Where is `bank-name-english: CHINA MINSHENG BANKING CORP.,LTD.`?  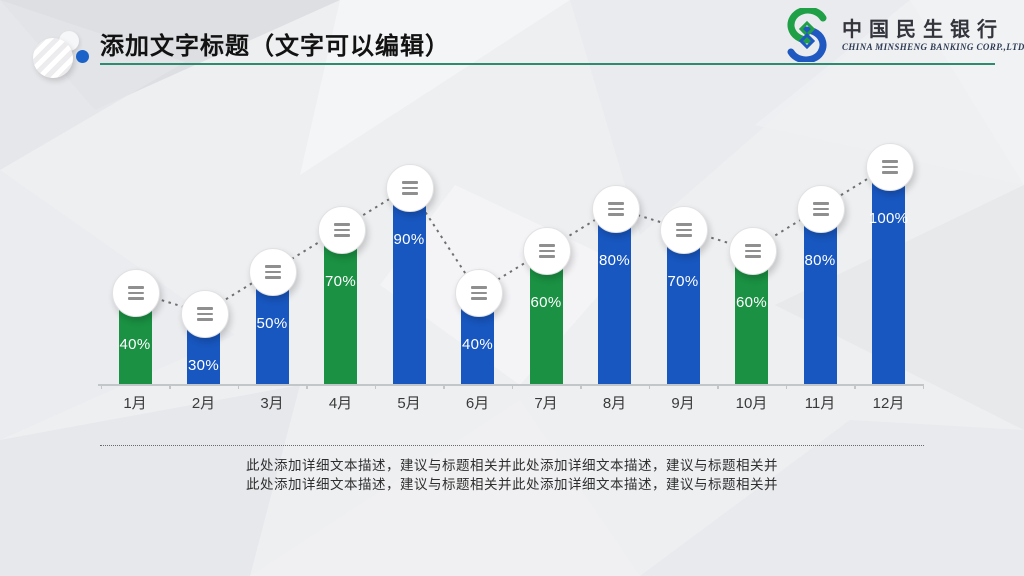 bank-name-english: CHINA MINSHENG BANKING CORP.,LTD. is located at coordinates (933, 46).